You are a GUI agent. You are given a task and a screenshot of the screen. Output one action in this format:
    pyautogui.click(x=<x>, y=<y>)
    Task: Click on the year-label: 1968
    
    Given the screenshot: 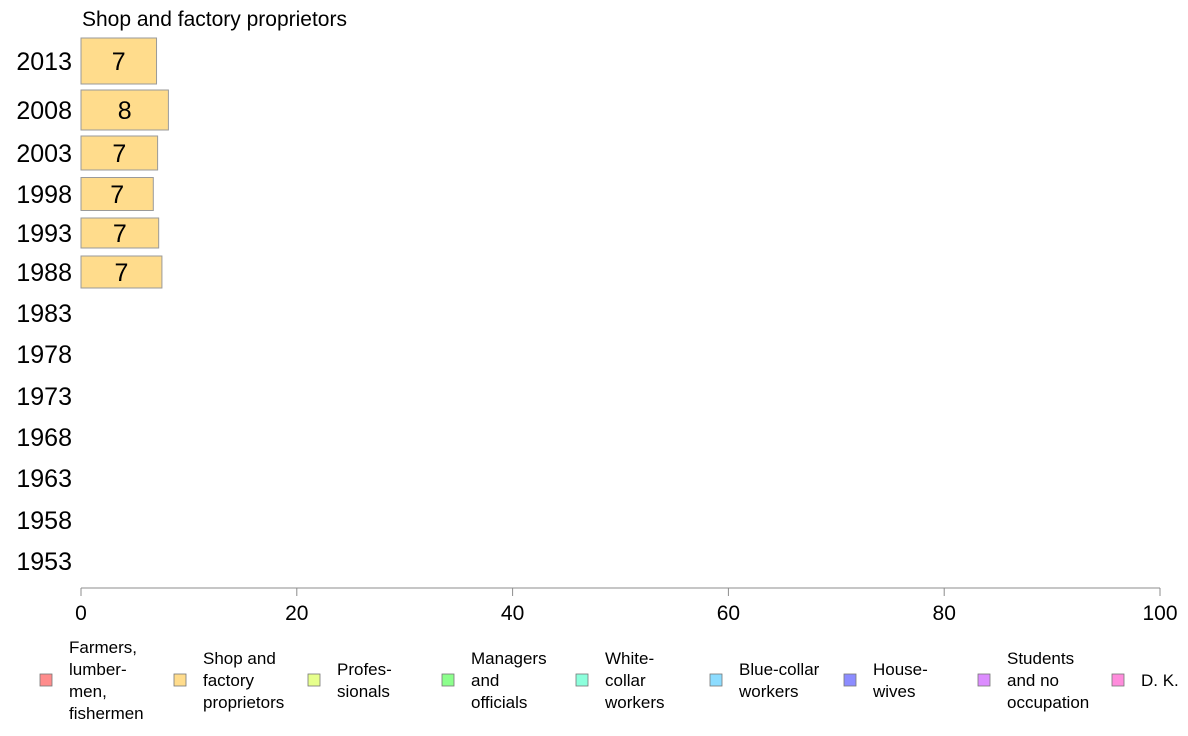 What is the action you would take?
    pyautogui.click(x=44, y=438)
    